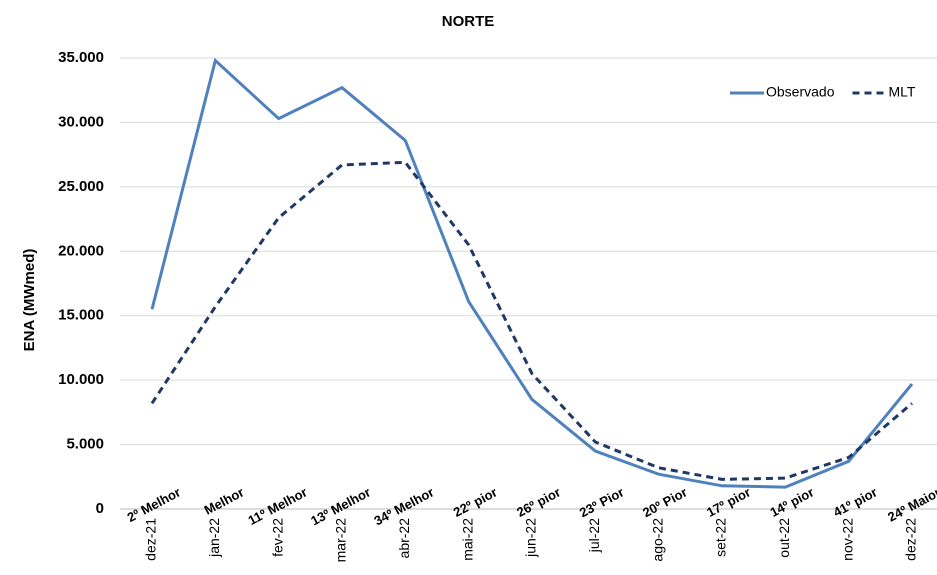 Image resolution: width=937 pixels, height=575 pixels. What do you see at coordinates (81, 121) in the screenshot?
I see `y-tick-label: 30.000` at bounding box center [81, 121].